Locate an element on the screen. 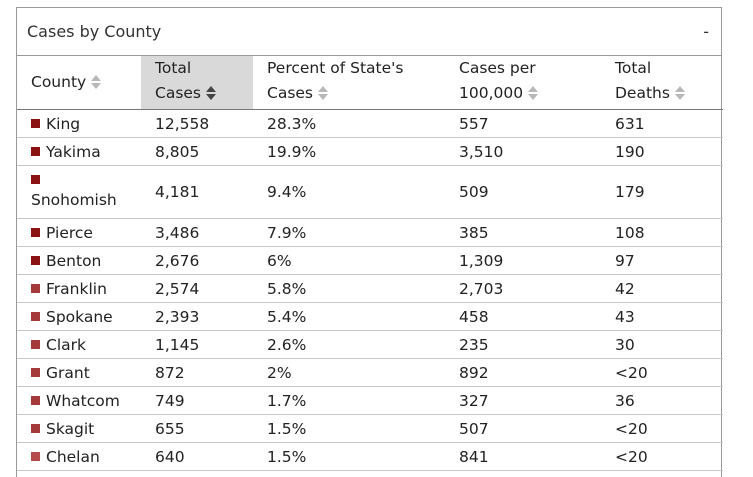 This screenshot has width=753, height=477. table-row: Benton 2,676 6% 1,309 97 is located at coordinates (370, 260).